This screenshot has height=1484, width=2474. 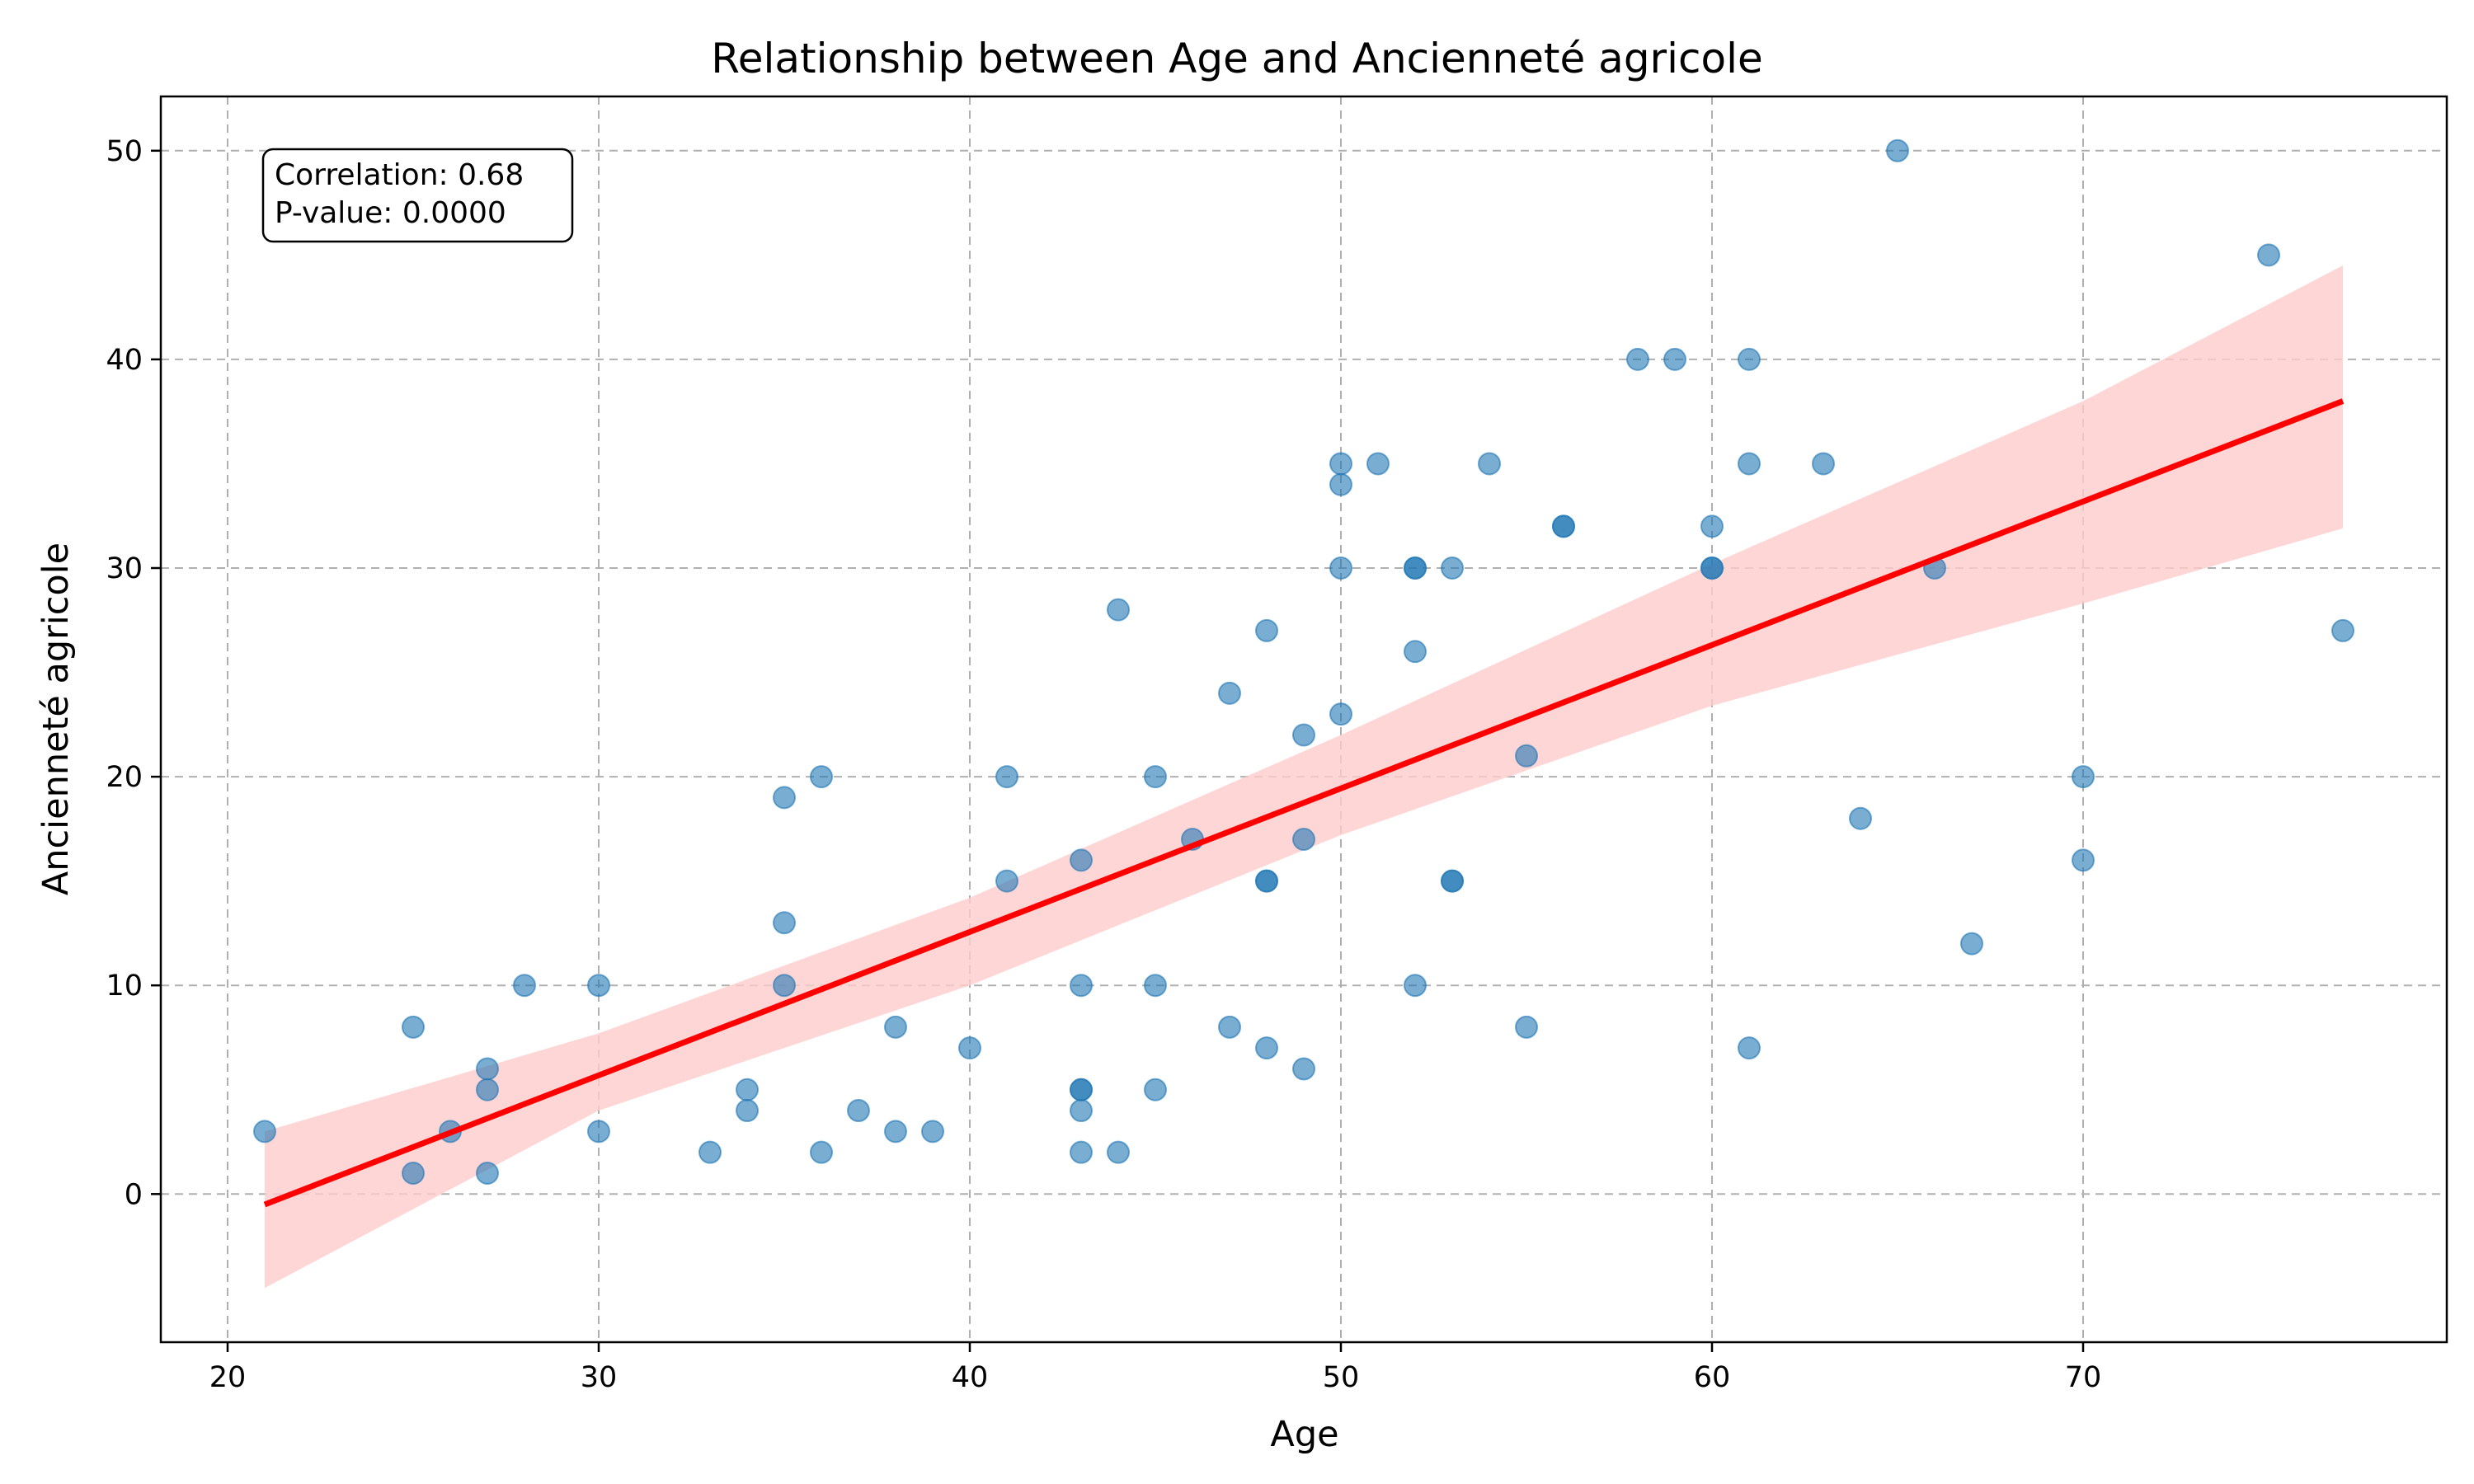 I want to click on stats-annotation: Correlation: 0.68 P-value: 0.0000, so click(x=417, y=195).